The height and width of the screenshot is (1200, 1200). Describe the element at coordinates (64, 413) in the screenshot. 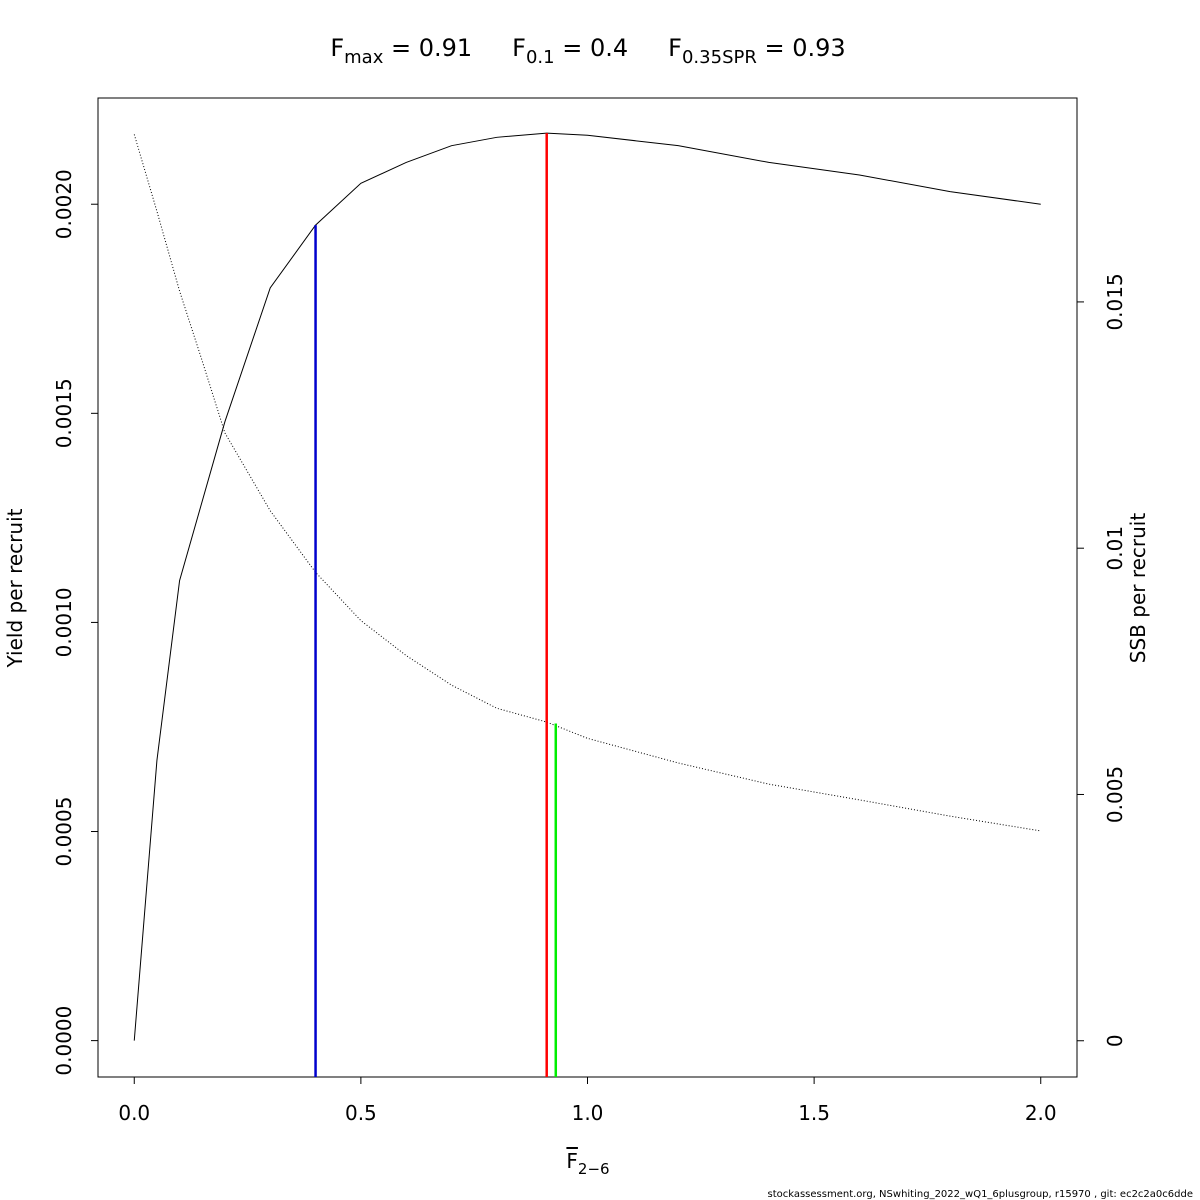

I see `y-tick-label: 0.0015` at that location.